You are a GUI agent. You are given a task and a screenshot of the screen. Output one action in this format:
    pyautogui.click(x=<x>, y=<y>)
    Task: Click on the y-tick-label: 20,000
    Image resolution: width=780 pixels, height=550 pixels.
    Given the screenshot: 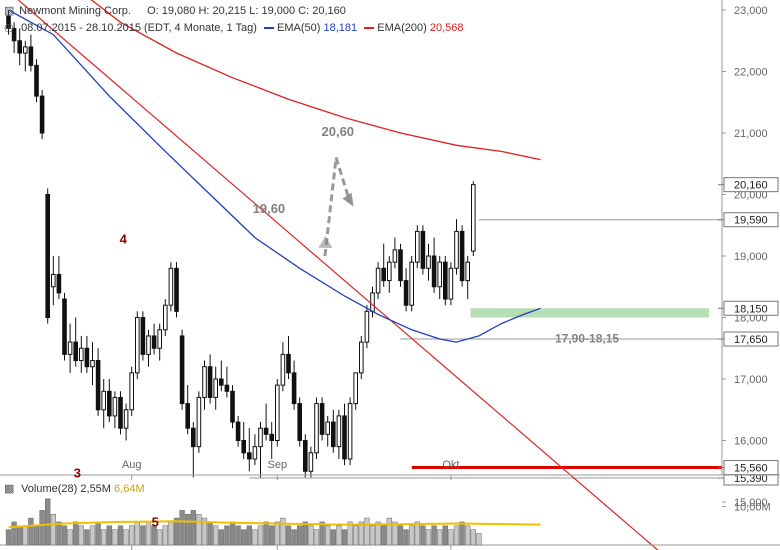 What is the action you would take?
    pyautogui.click(x=751, y=196)
    